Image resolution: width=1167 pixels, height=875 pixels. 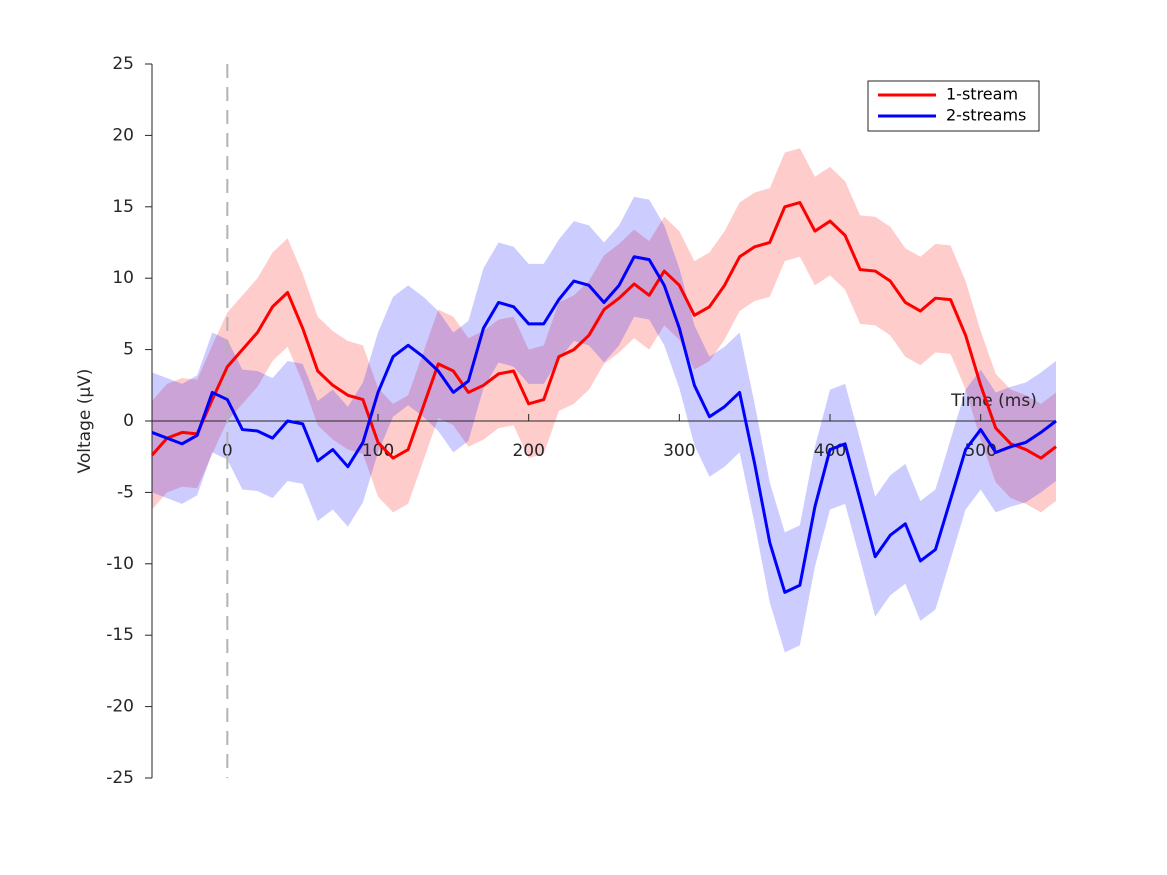 What do you see at coordinates (128, 421) in the screenshot?
I see `y-tick-label: 0` at bounding box center [128, 421].